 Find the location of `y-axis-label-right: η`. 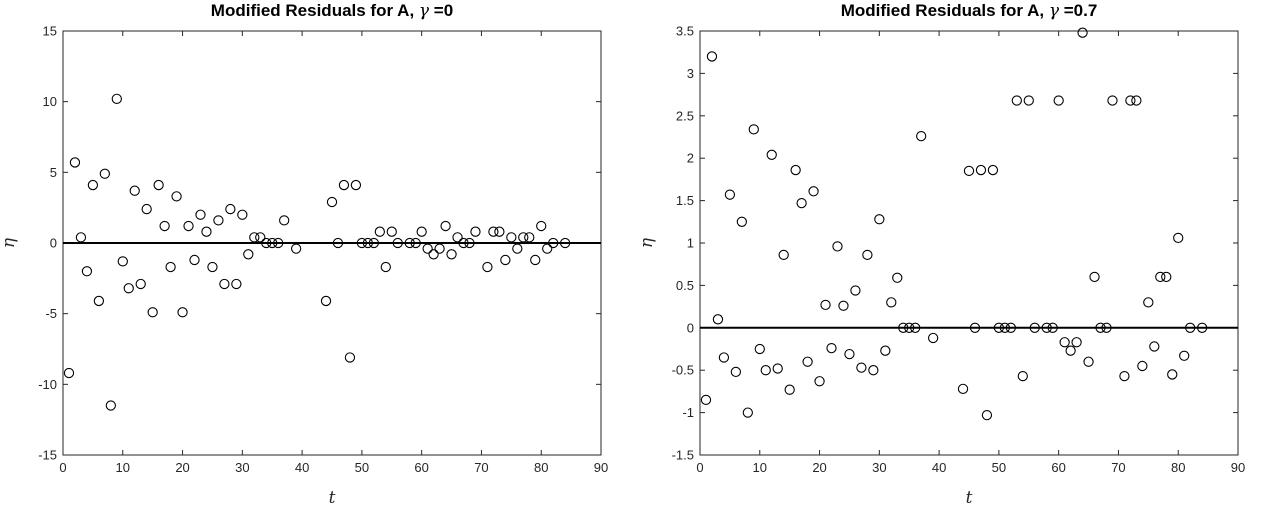

y-axis-label-right: η is located at coordinates (647, 242).